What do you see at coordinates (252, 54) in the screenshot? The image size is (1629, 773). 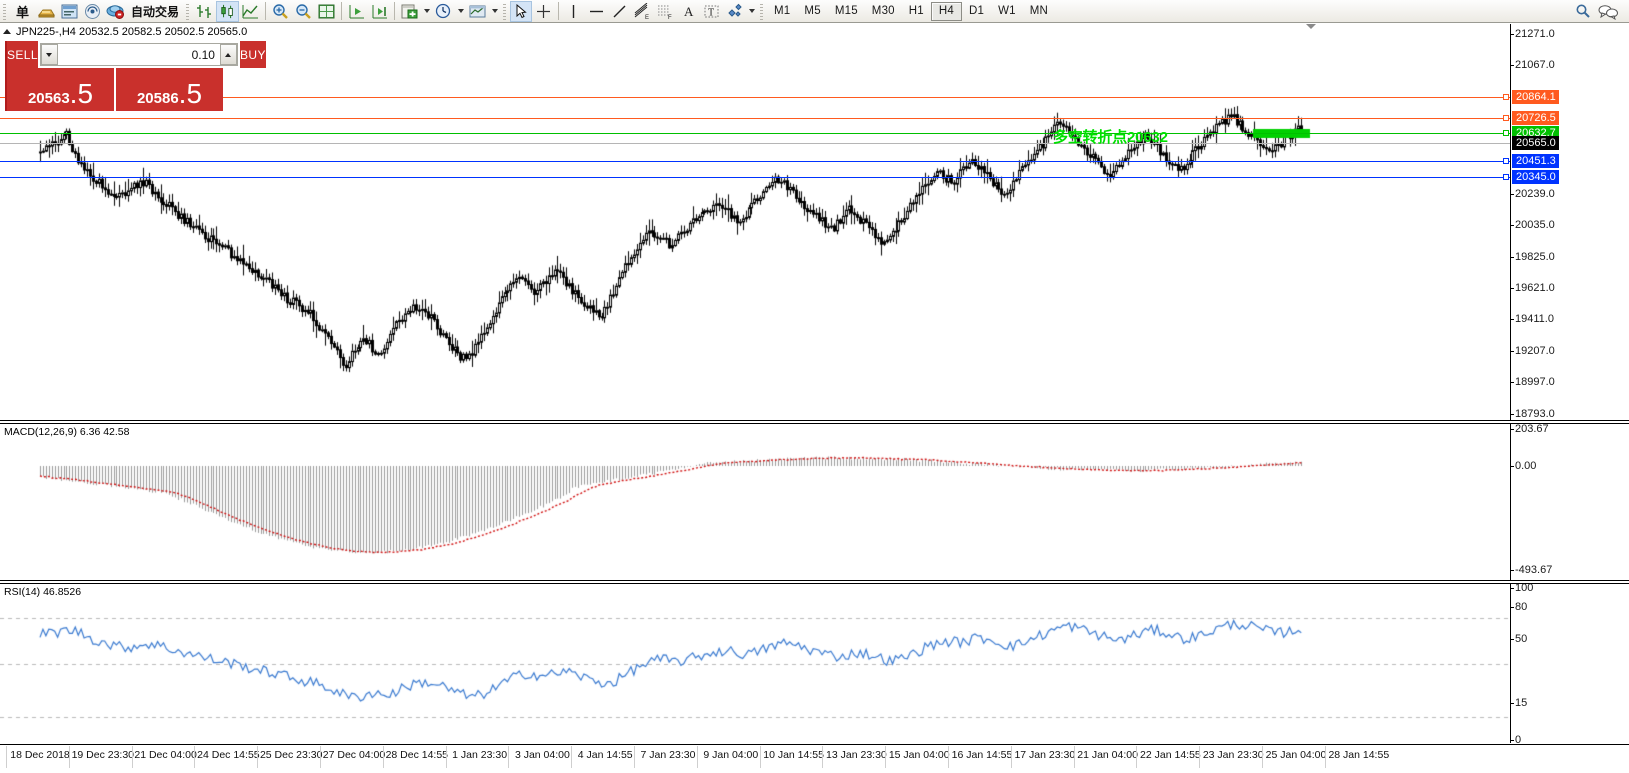 I see `buy-button: BUY` at bounding box center [252, 54].